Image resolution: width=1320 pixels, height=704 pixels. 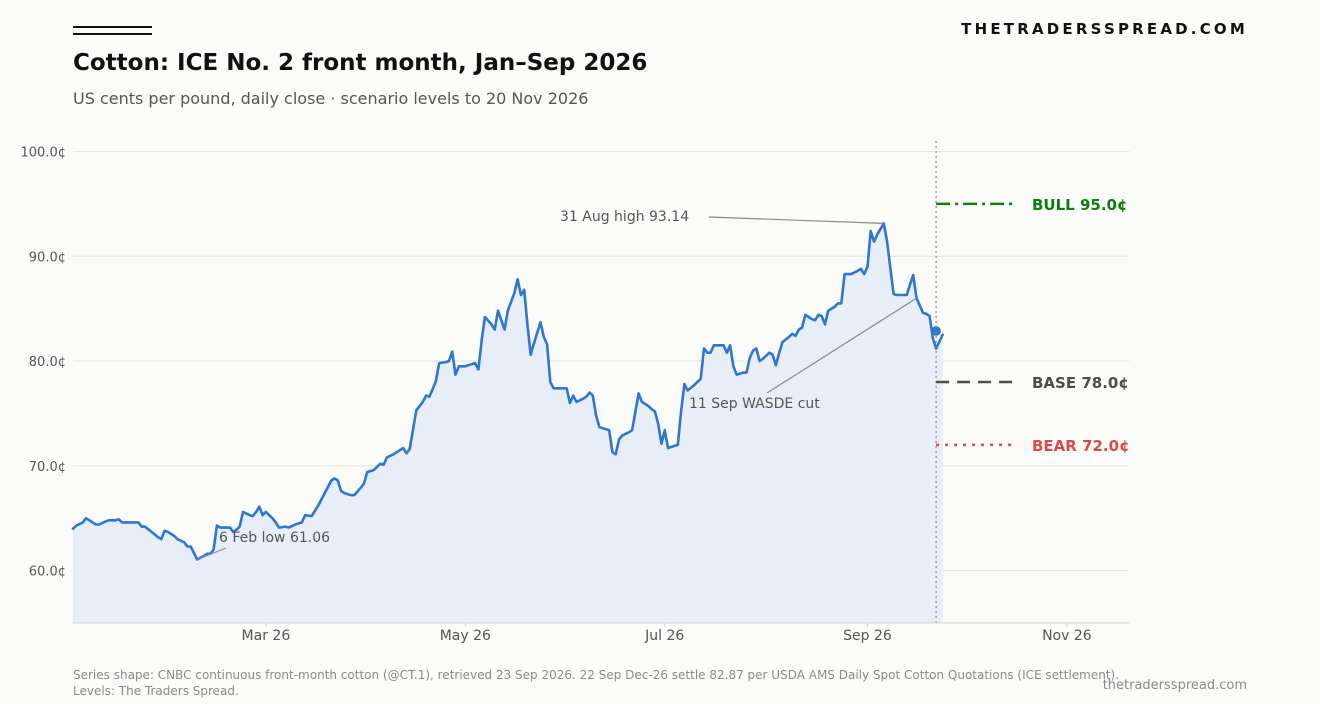 I want to click on x-tick-label: May 26, so click(x=465, y=636).